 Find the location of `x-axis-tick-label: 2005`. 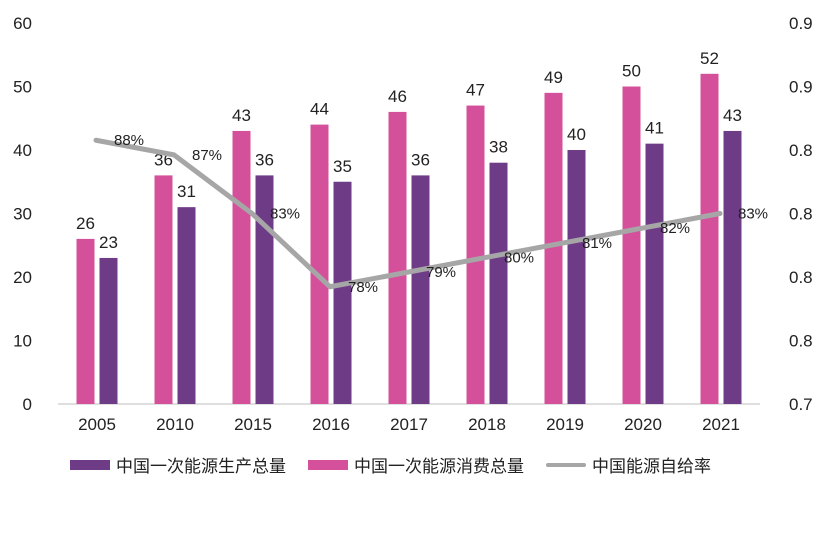

x-axis-tick-label: 2005 is located at coordinates (97, 424).